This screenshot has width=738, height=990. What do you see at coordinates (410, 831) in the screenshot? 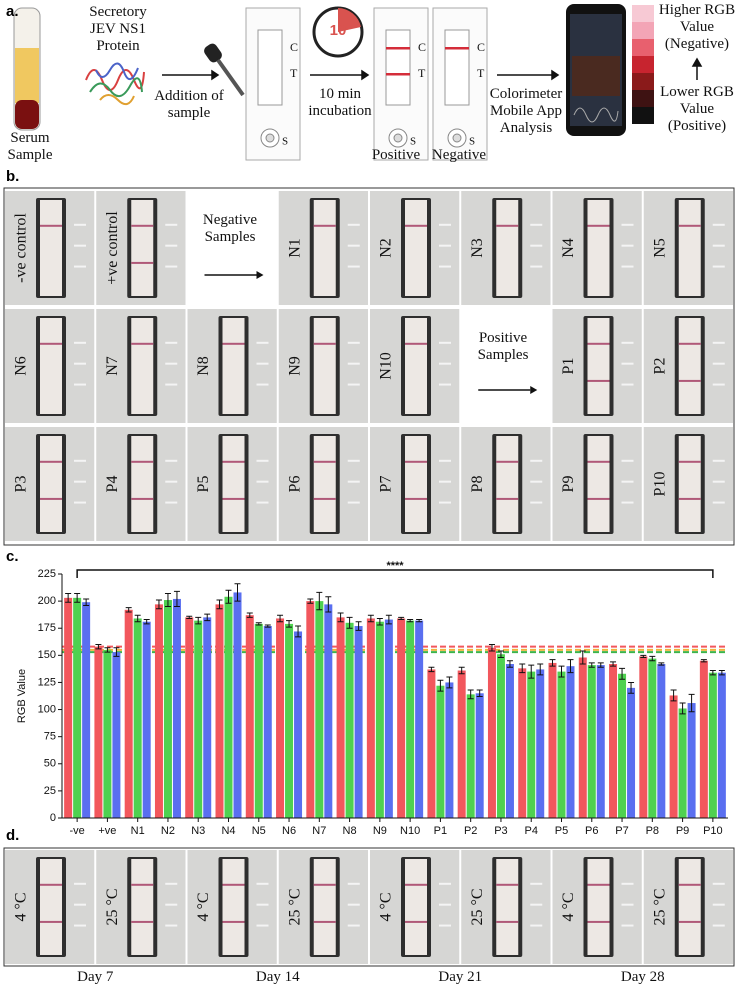
I see `x-tick-label: N10` at bounding box center [410, 831].